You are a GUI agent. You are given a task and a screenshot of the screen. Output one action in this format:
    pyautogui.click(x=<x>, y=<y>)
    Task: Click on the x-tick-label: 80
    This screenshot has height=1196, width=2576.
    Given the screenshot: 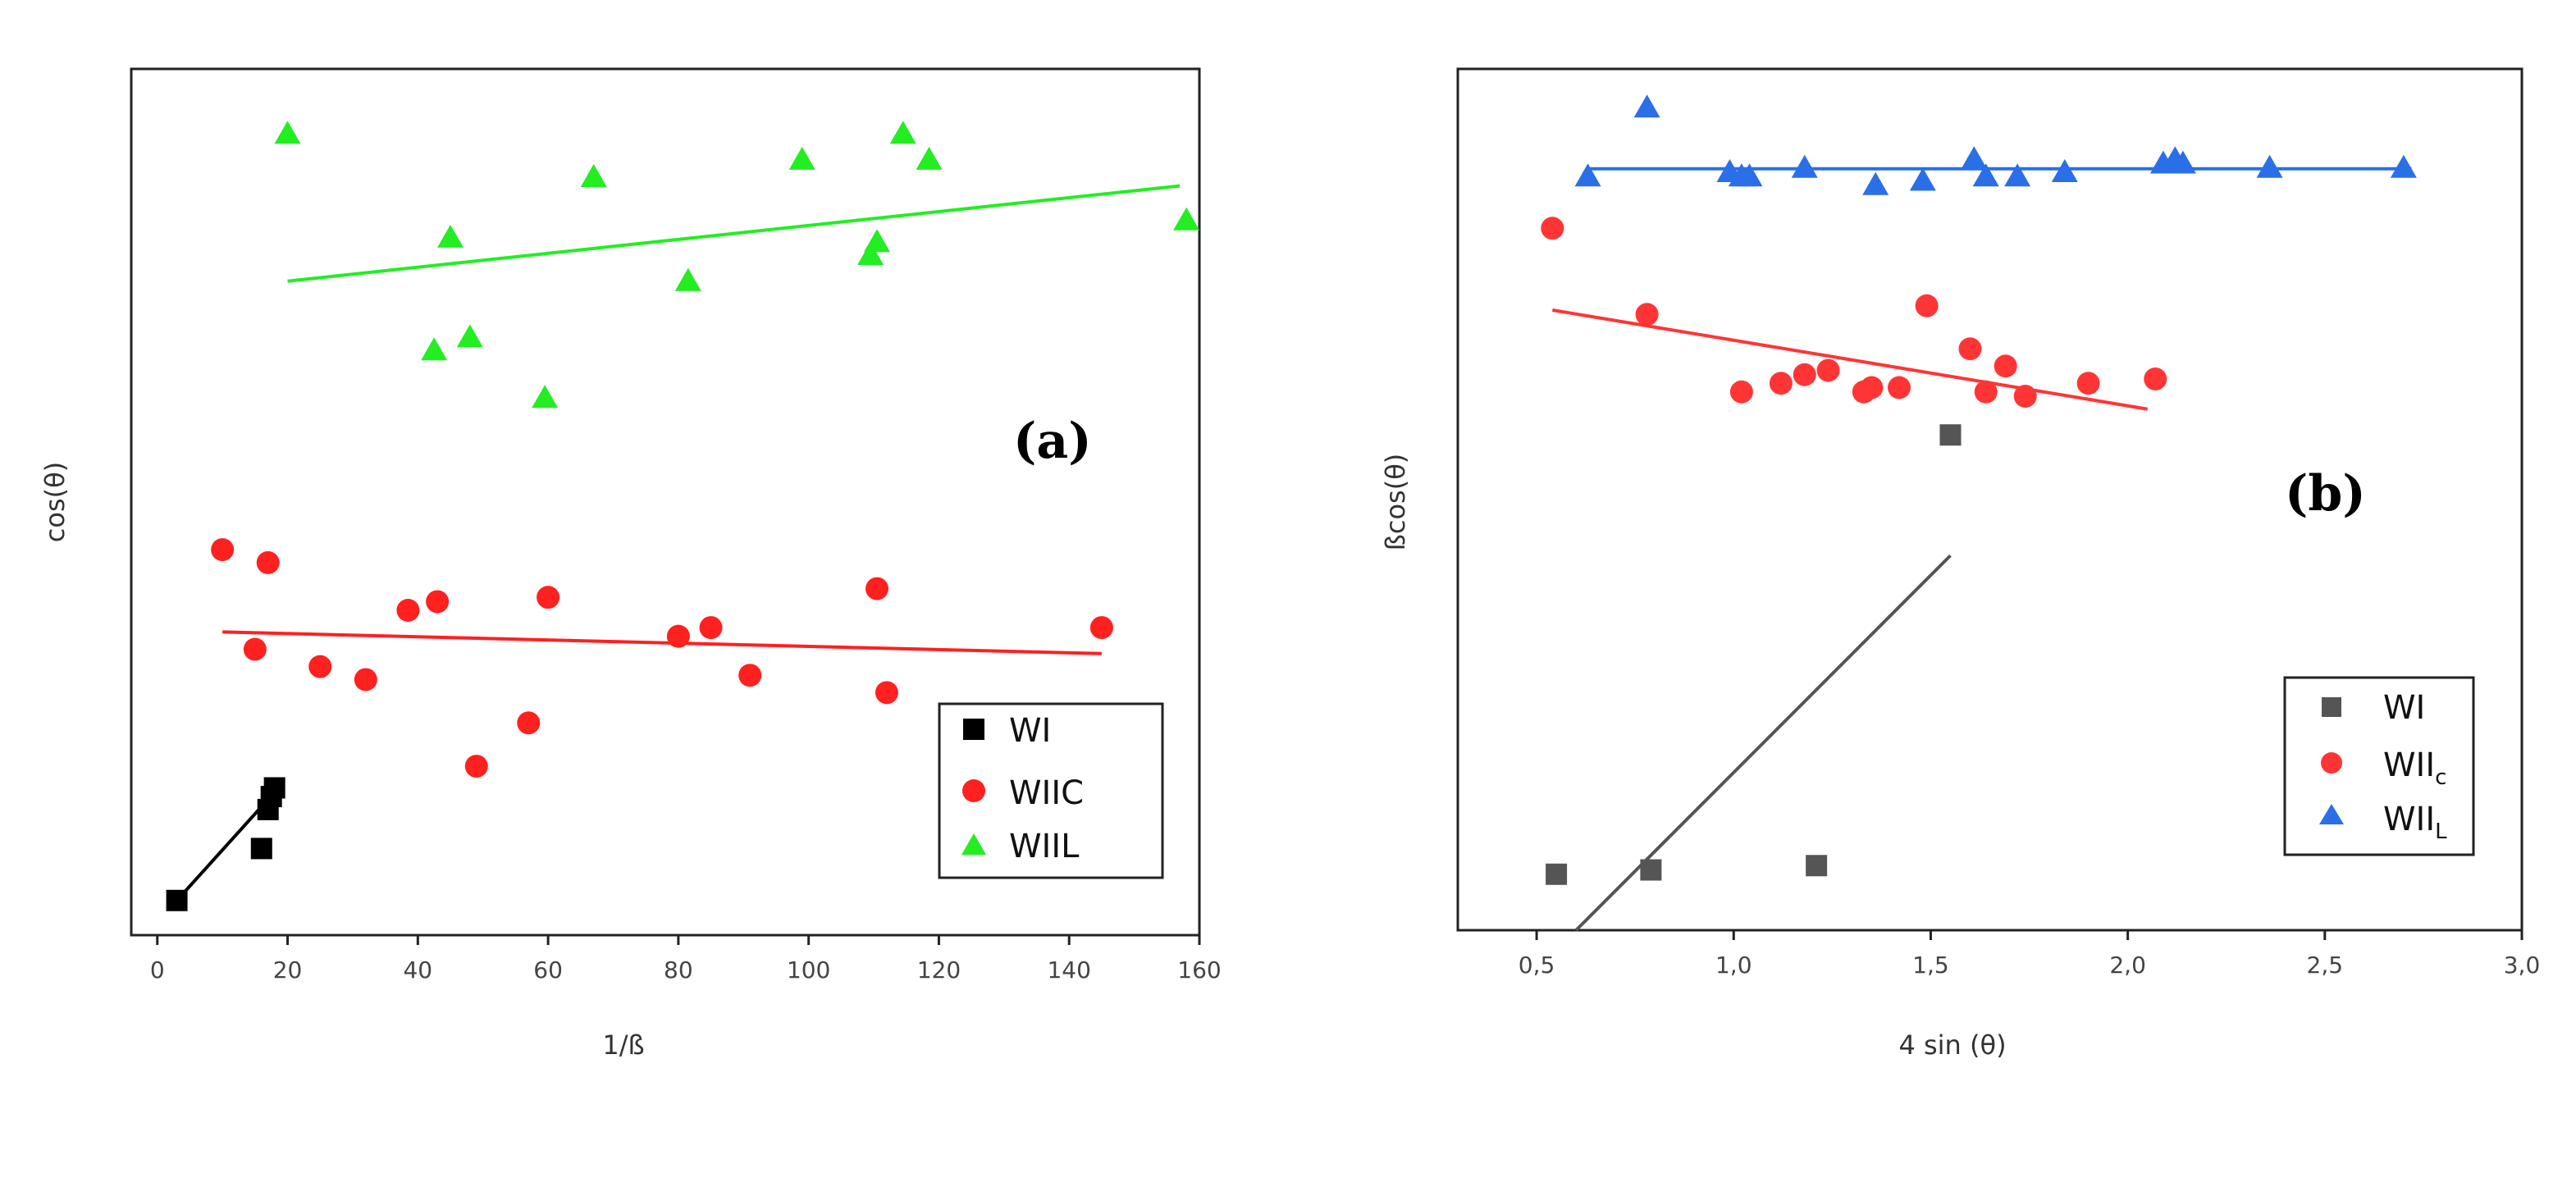 What is the action you would take?
    pyautogui.click(x=678, y=970)
    